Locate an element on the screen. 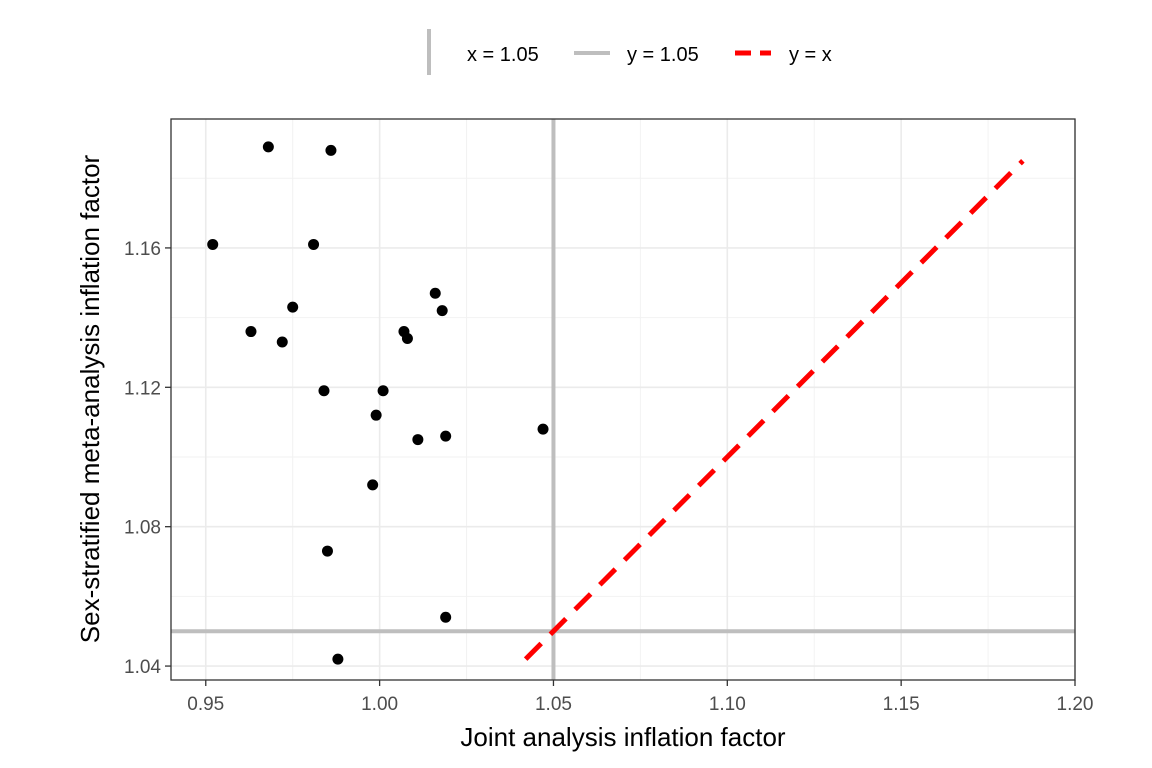  legend: x = 1.05 y = 1.05 y = x is located at coordinates (629, 52).